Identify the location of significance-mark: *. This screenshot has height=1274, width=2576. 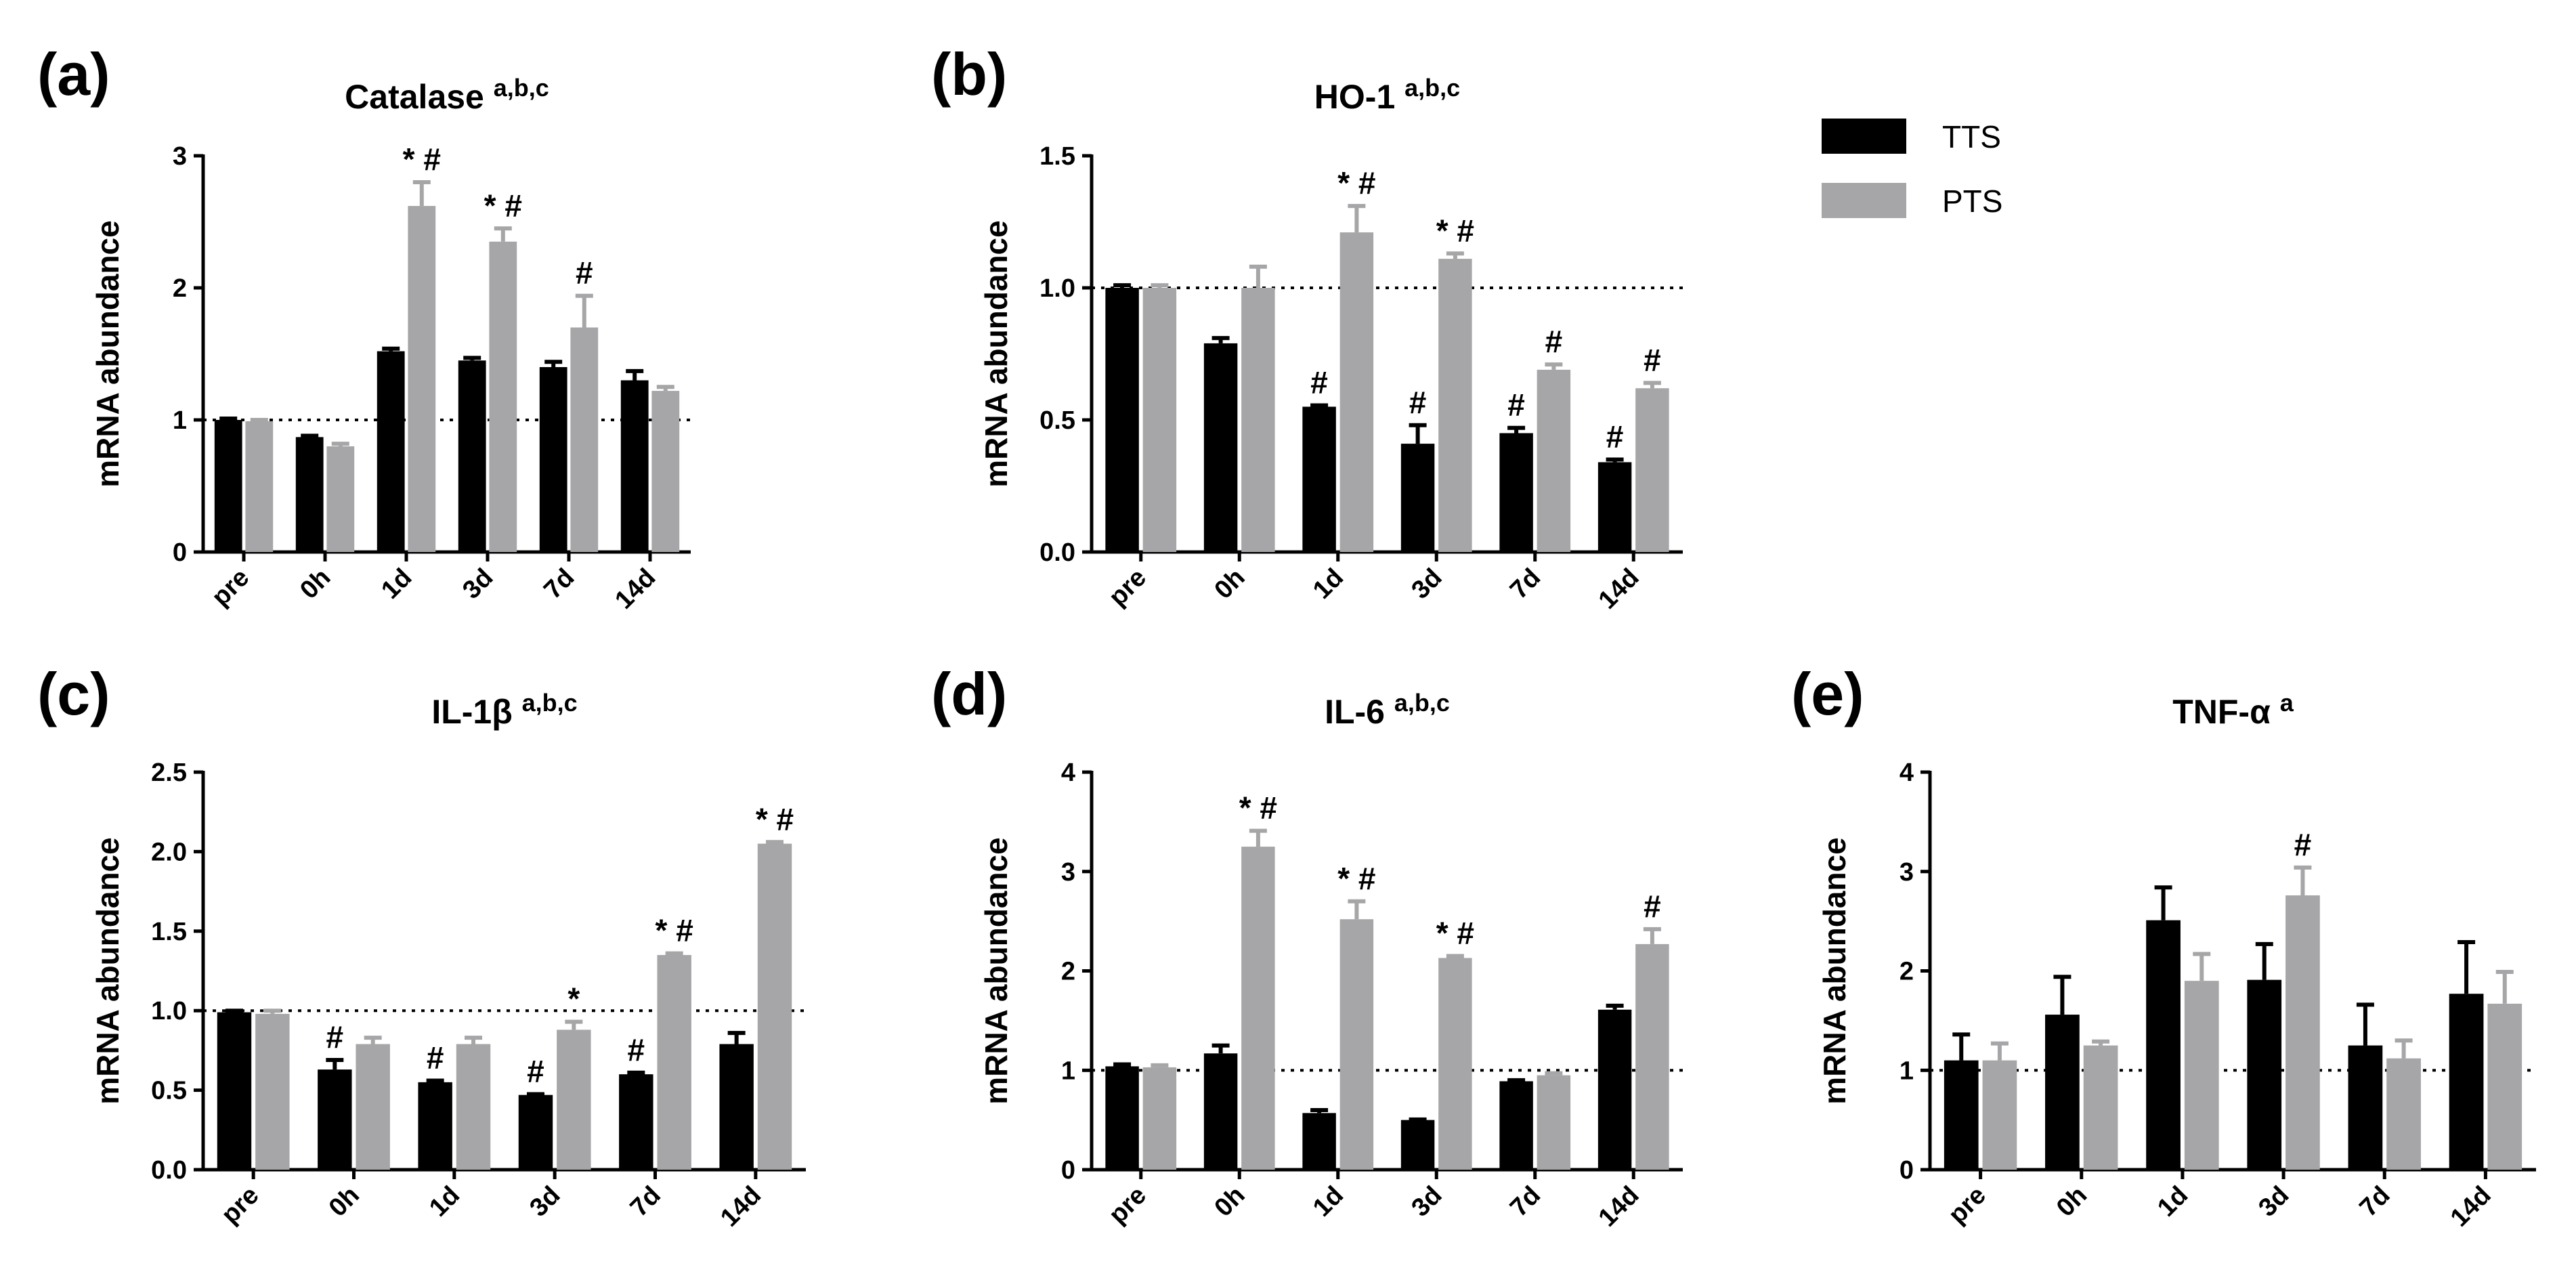
(573, 999).